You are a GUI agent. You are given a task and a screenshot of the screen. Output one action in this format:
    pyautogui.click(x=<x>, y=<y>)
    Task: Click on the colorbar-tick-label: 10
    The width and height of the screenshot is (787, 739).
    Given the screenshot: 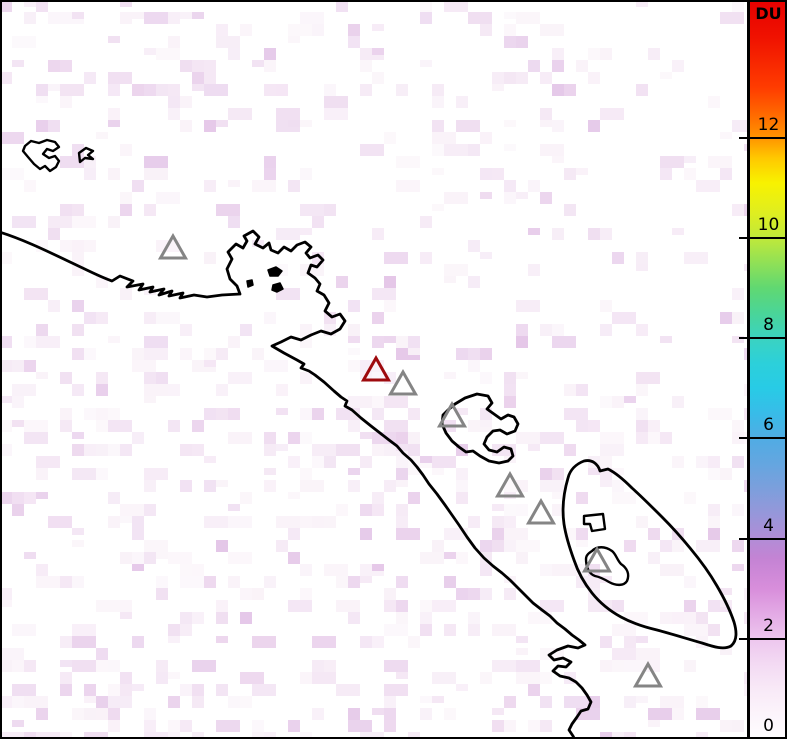 What is the action you would take?
    pyautogui.click(x=768, y=224)
    